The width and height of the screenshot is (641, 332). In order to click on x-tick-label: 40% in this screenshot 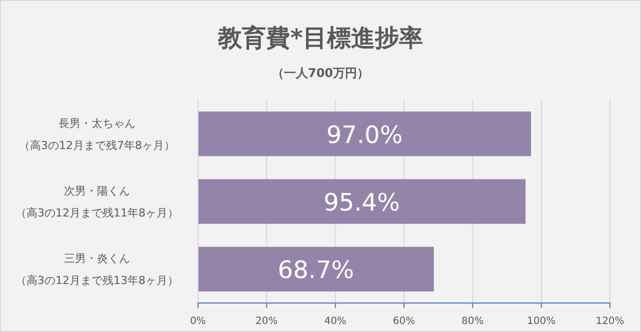, I will do `click(335, 321)`.